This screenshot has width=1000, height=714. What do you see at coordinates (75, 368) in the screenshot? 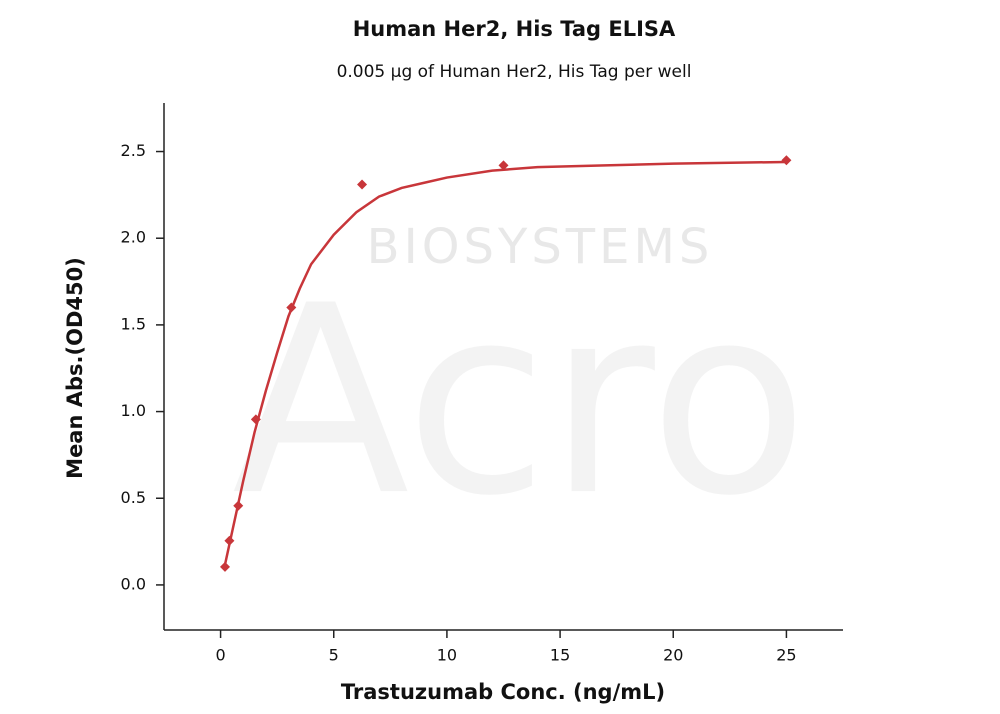
I see `y-axis-label: Mean Abs.(OD450)` at bounding box center [75, 368].